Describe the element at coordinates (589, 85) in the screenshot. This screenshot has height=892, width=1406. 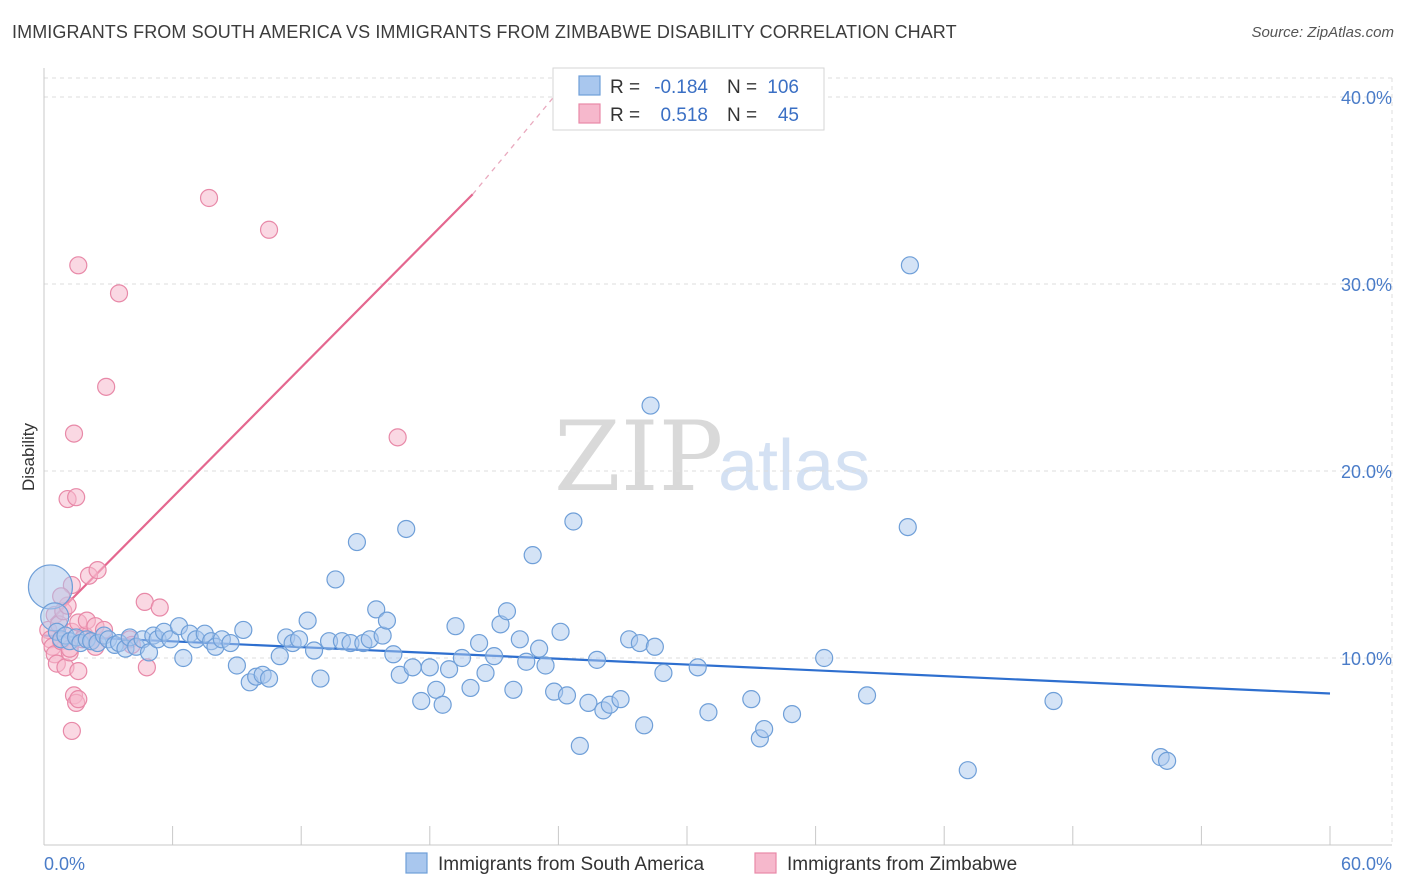
I see `legend-swatch-blue` at that location.